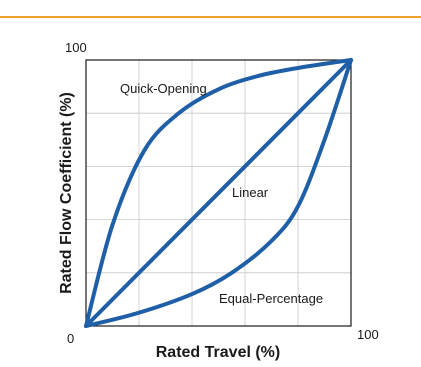 The image size is (421, 367). I want to click on linear-label: Linear, so click(250, 192).